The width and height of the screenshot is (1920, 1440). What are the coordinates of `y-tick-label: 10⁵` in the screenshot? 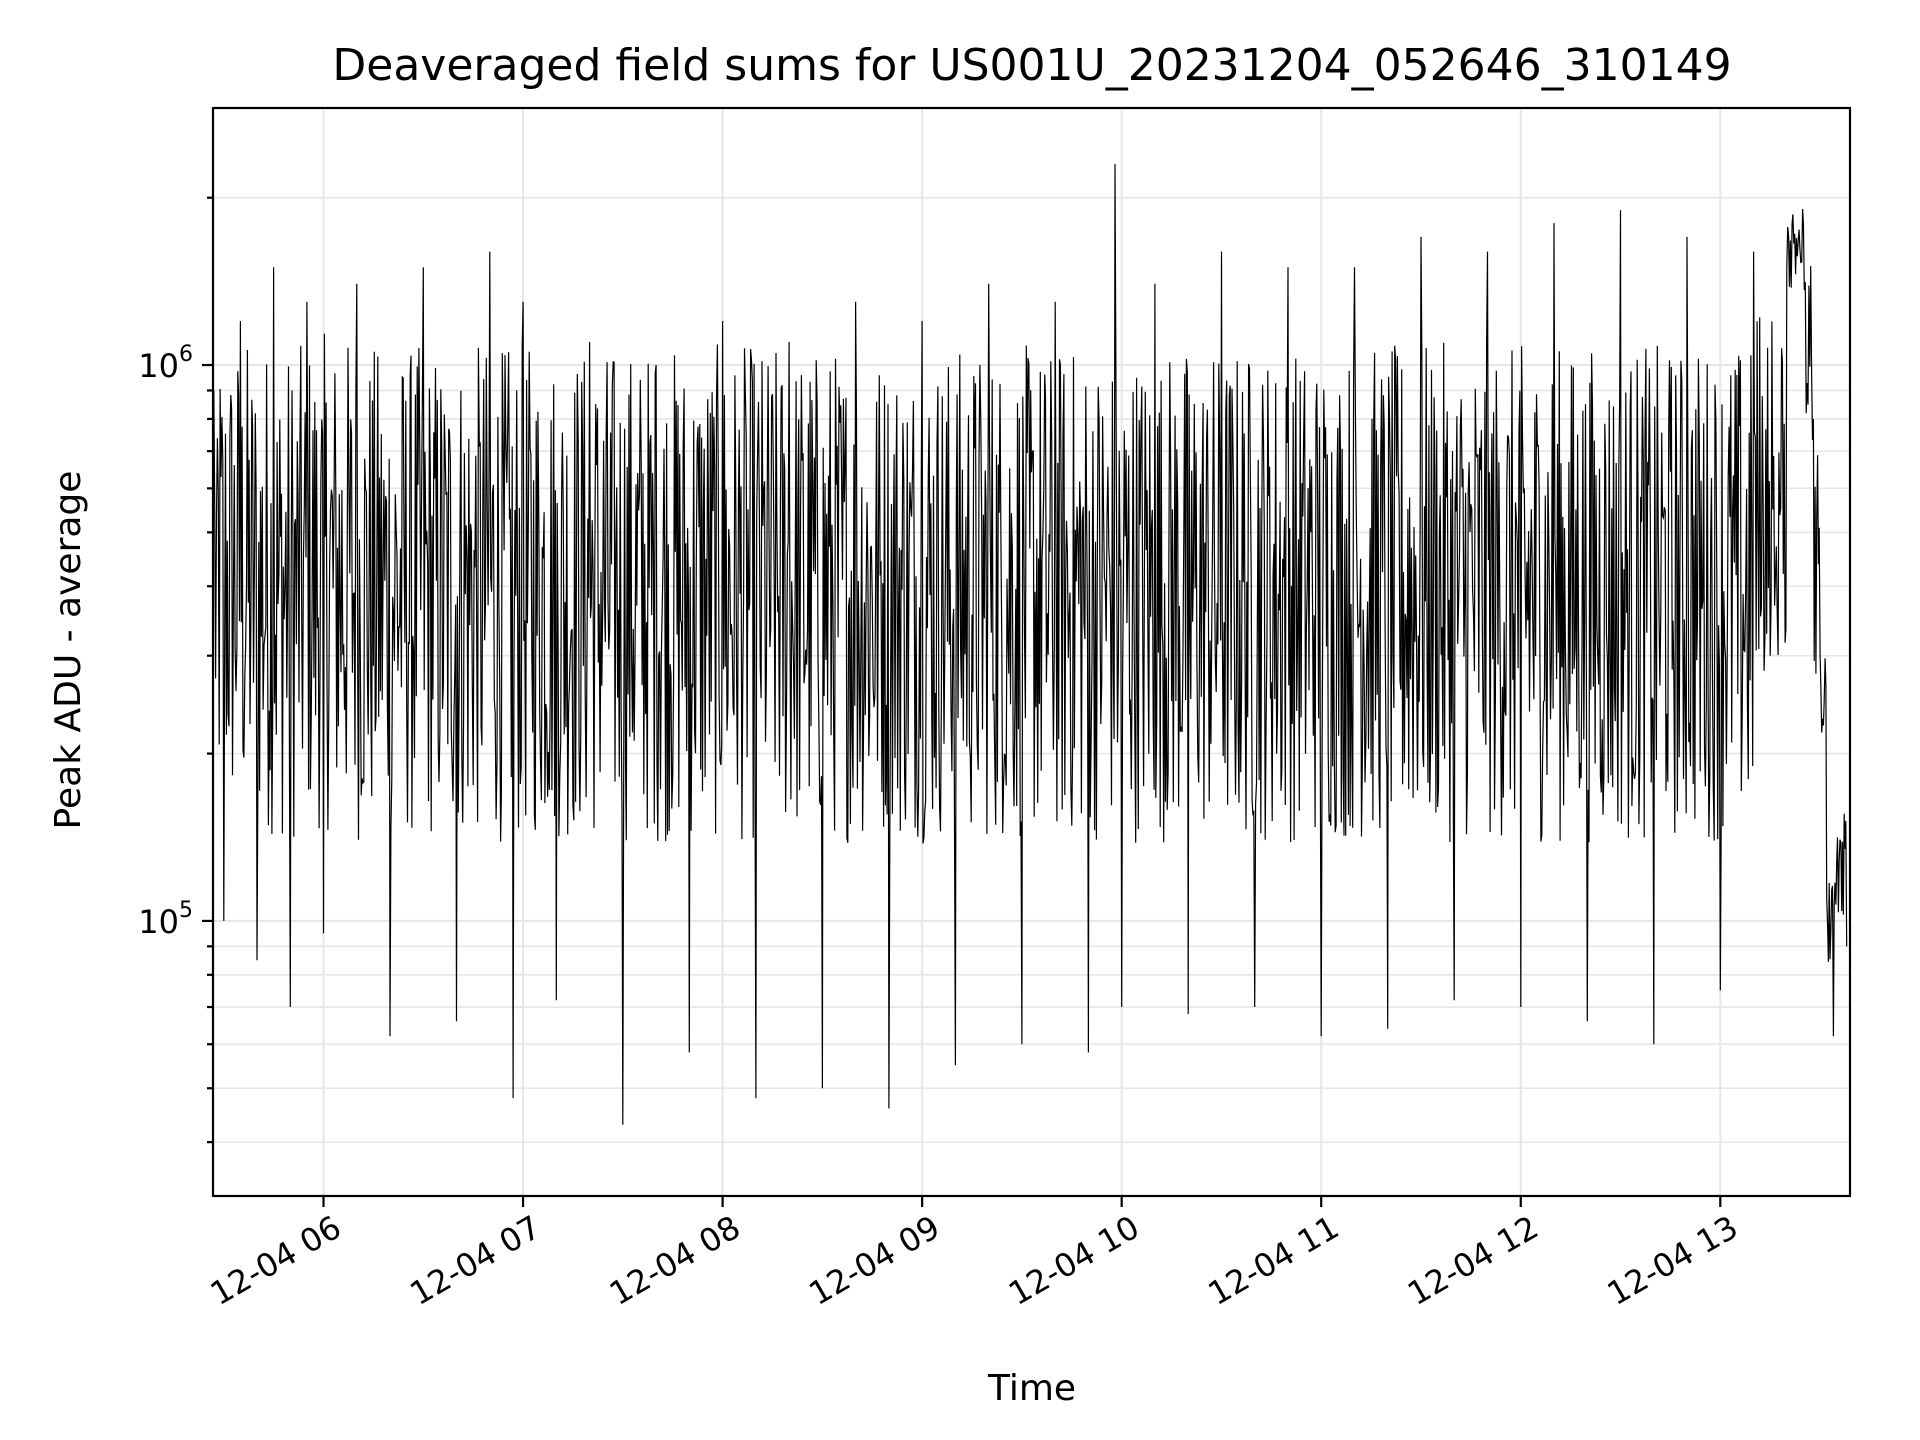 It's located at (165, 919).